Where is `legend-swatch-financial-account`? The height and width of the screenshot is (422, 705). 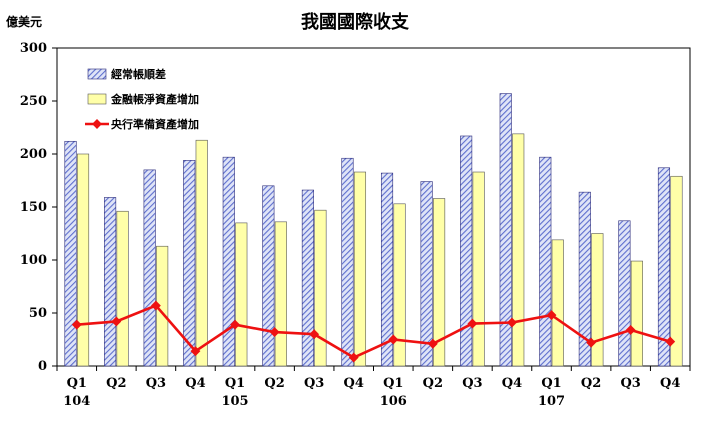
legend-swatch-financial-account is located at coordinates (97, 99).